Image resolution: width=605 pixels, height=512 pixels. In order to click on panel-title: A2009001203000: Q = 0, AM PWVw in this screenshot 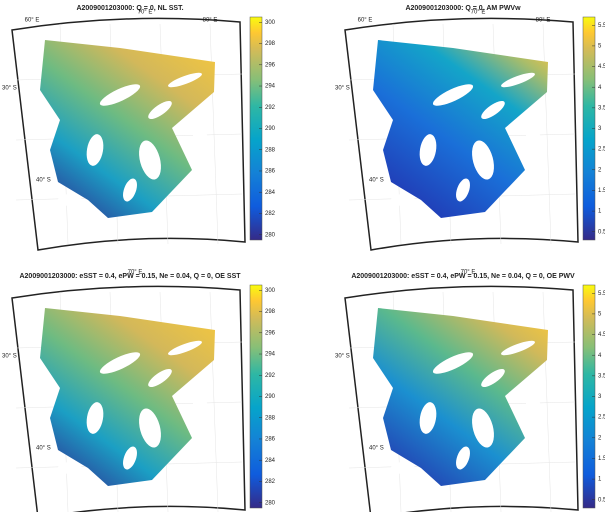, I will do `click(463, 8)`.